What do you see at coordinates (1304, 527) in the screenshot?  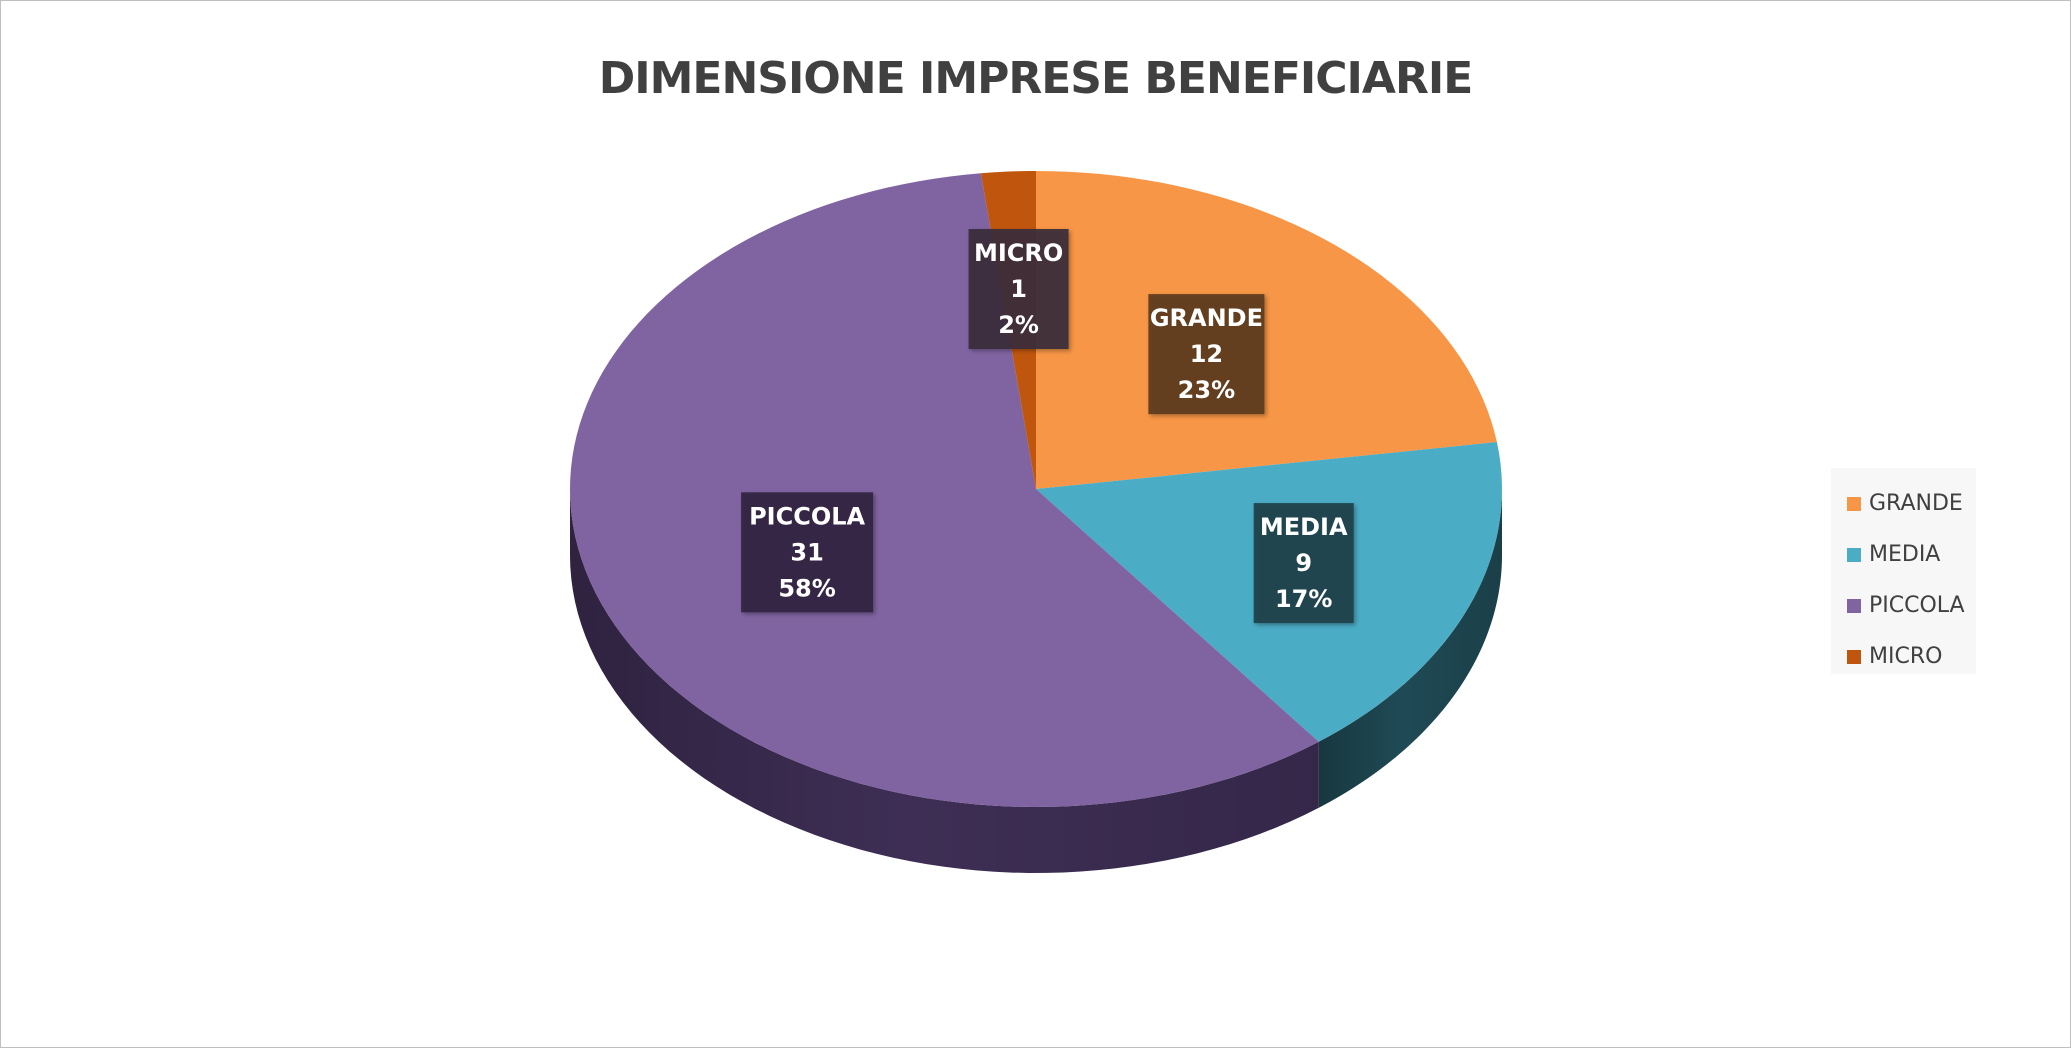 I see `data-label-category-media: MEDIA` at bounding box center [1304, 527].